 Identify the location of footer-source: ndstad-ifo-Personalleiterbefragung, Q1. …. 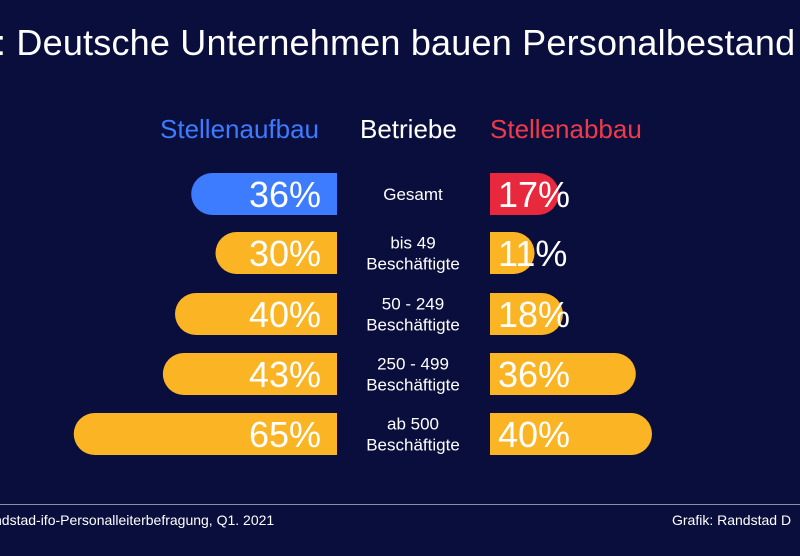
(137, 520).